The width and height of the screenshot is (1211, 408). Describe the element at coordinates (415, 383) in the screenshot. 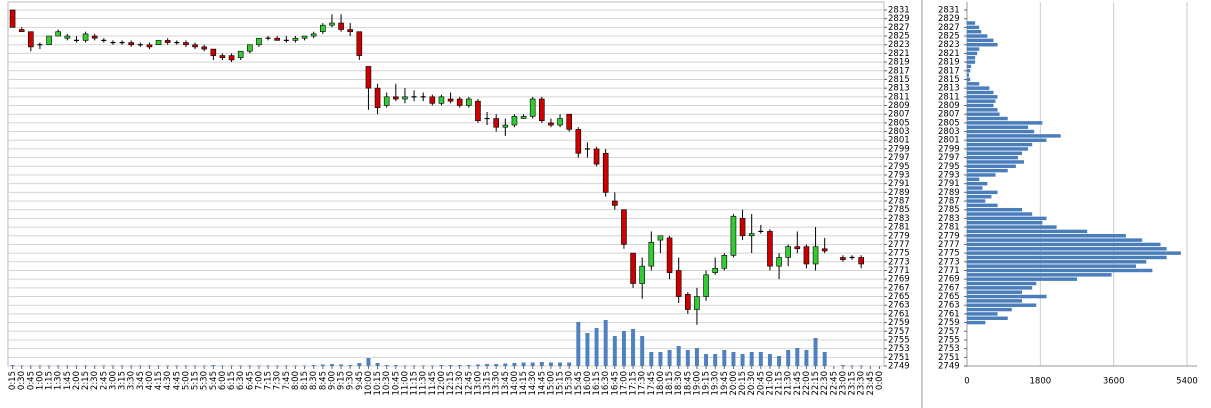

I see `x-tick-label: 11:15` at that location.